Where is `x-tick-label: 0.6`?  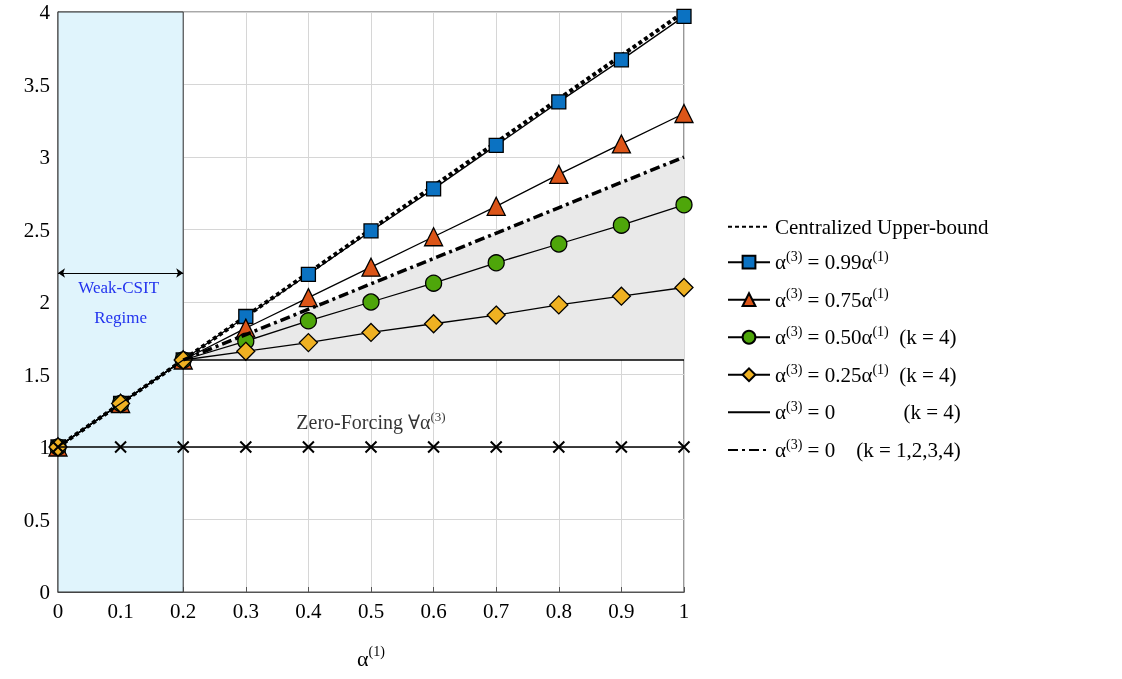
x-tick-label: 0.6 is located at coordinates (433, 610).